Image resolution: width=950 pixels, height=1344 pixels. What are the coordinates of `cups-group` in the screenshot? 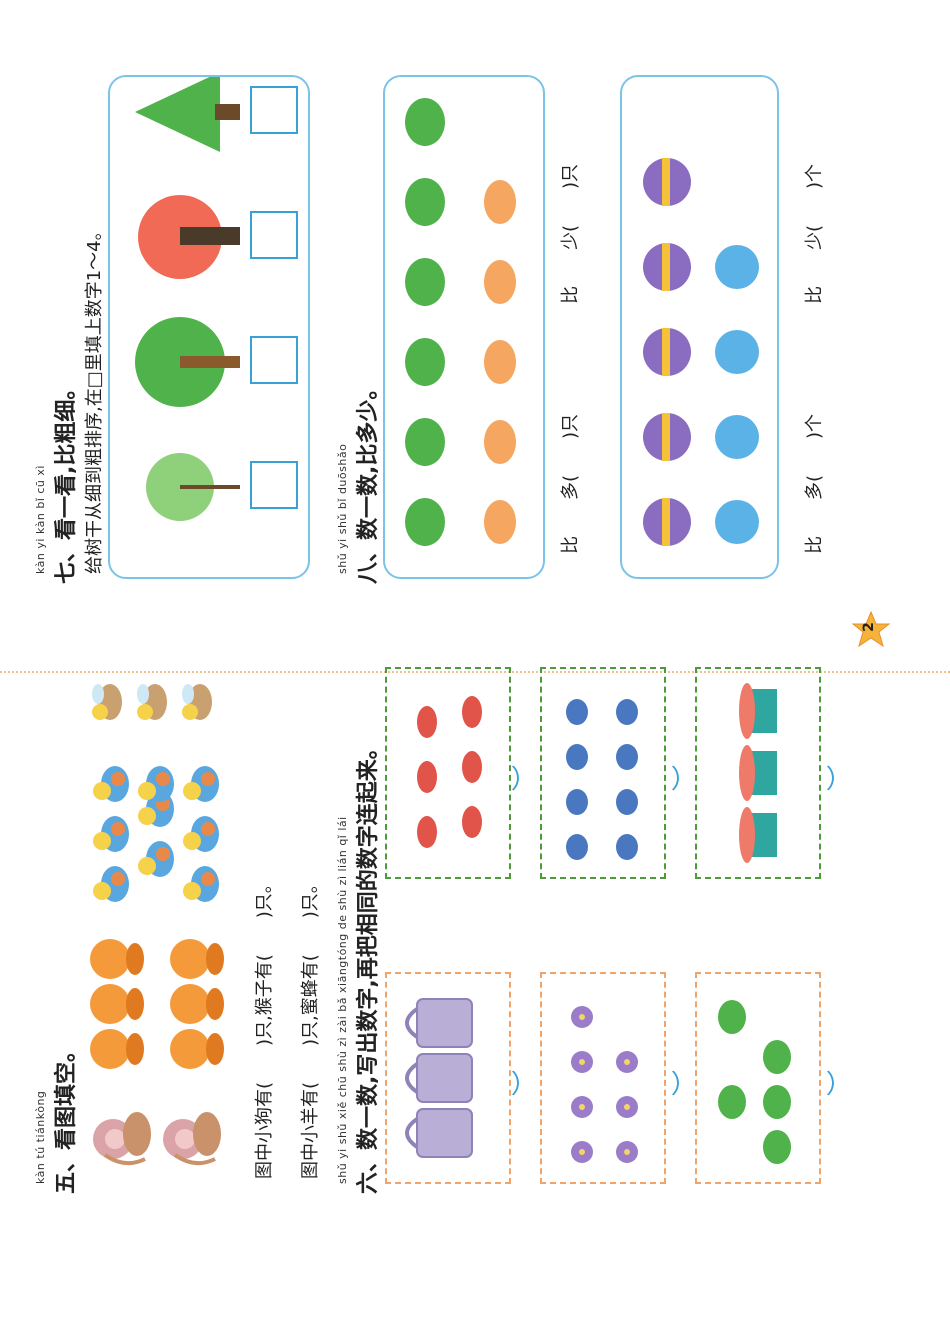 It's located at (439, 1078).